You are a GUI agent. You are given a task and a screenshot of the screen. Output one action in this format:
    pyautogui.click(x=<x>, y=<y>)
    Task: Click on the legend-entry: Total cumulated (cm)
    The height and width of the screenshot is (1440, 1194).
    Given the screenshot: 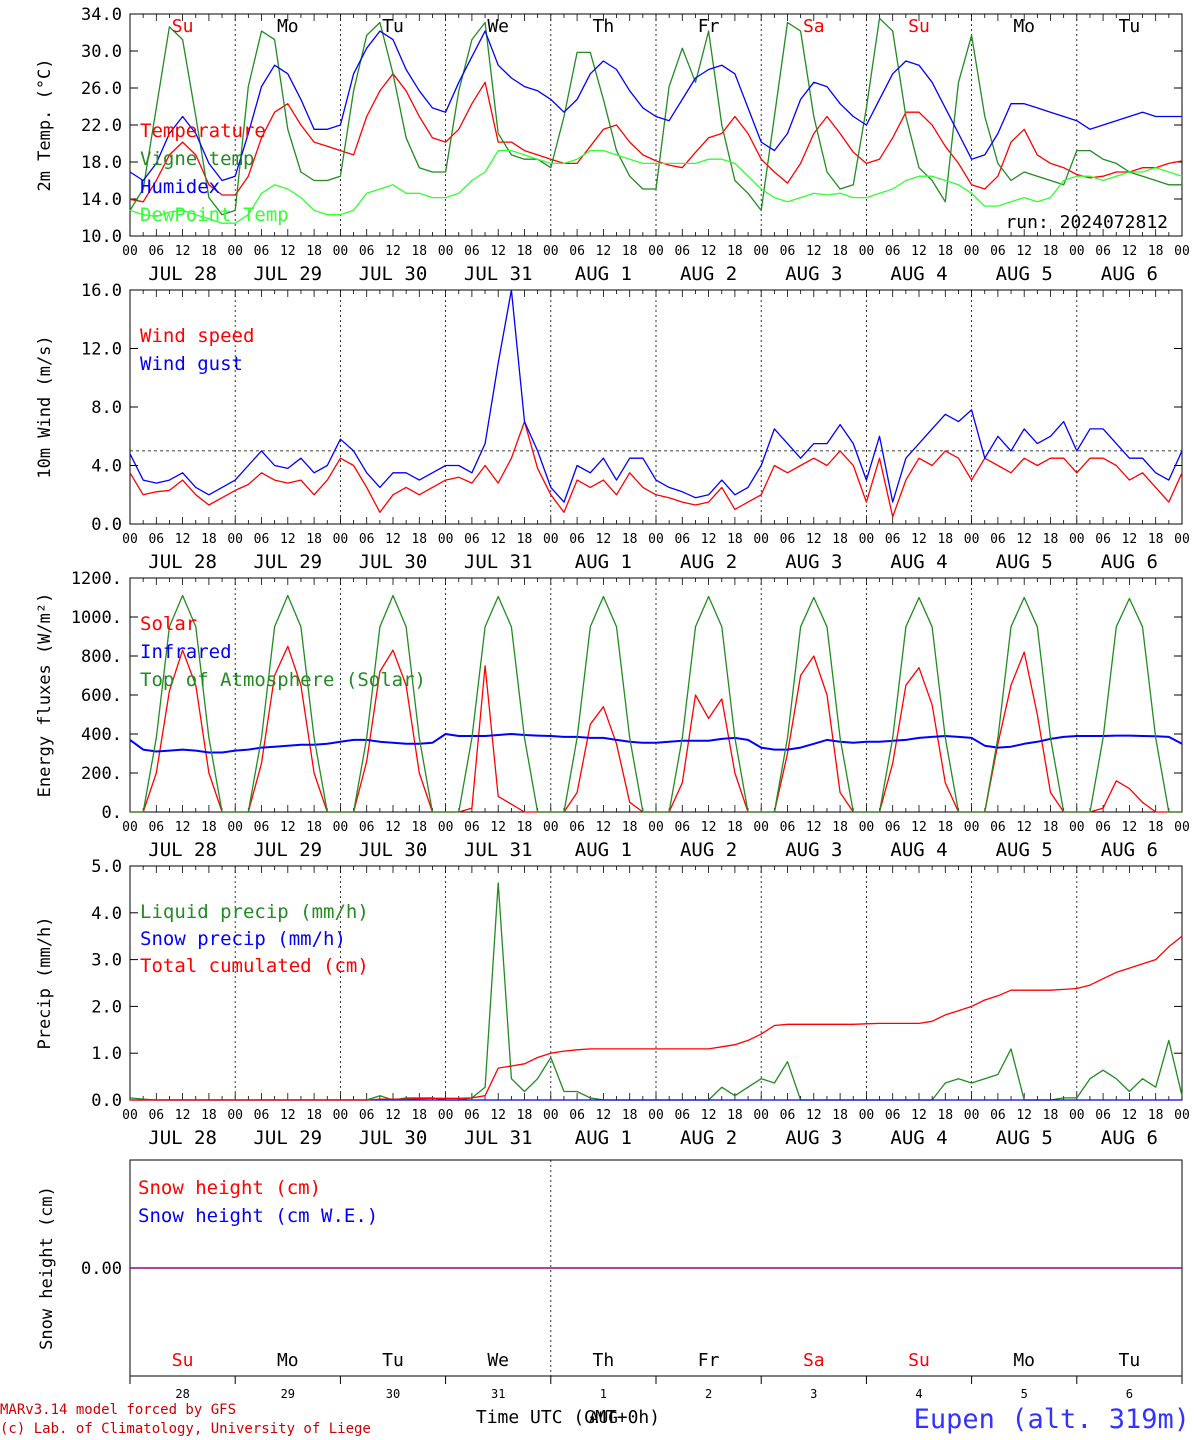 What is the action you would take?
    pyautogui.click(x=254, y=966)
    